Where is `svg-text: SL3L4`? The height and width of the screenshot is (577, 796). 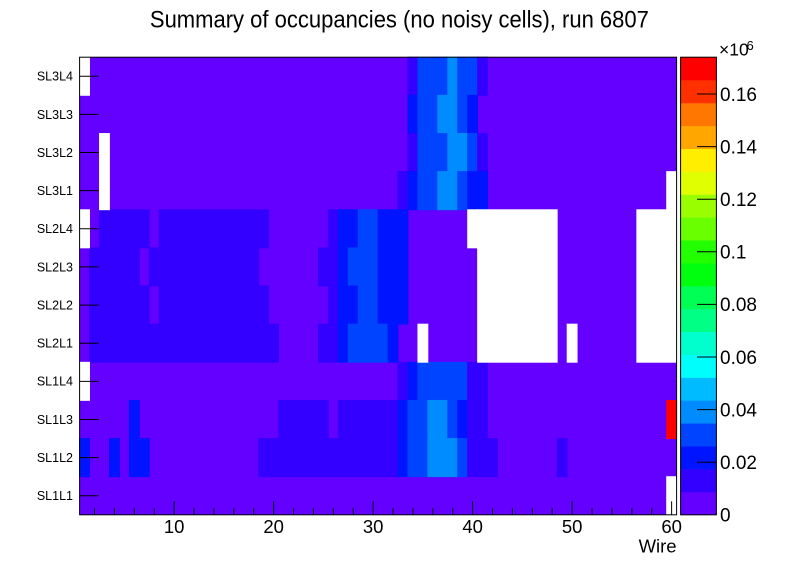
svg-text: SL3L4 is located at coordinates (55, 77).